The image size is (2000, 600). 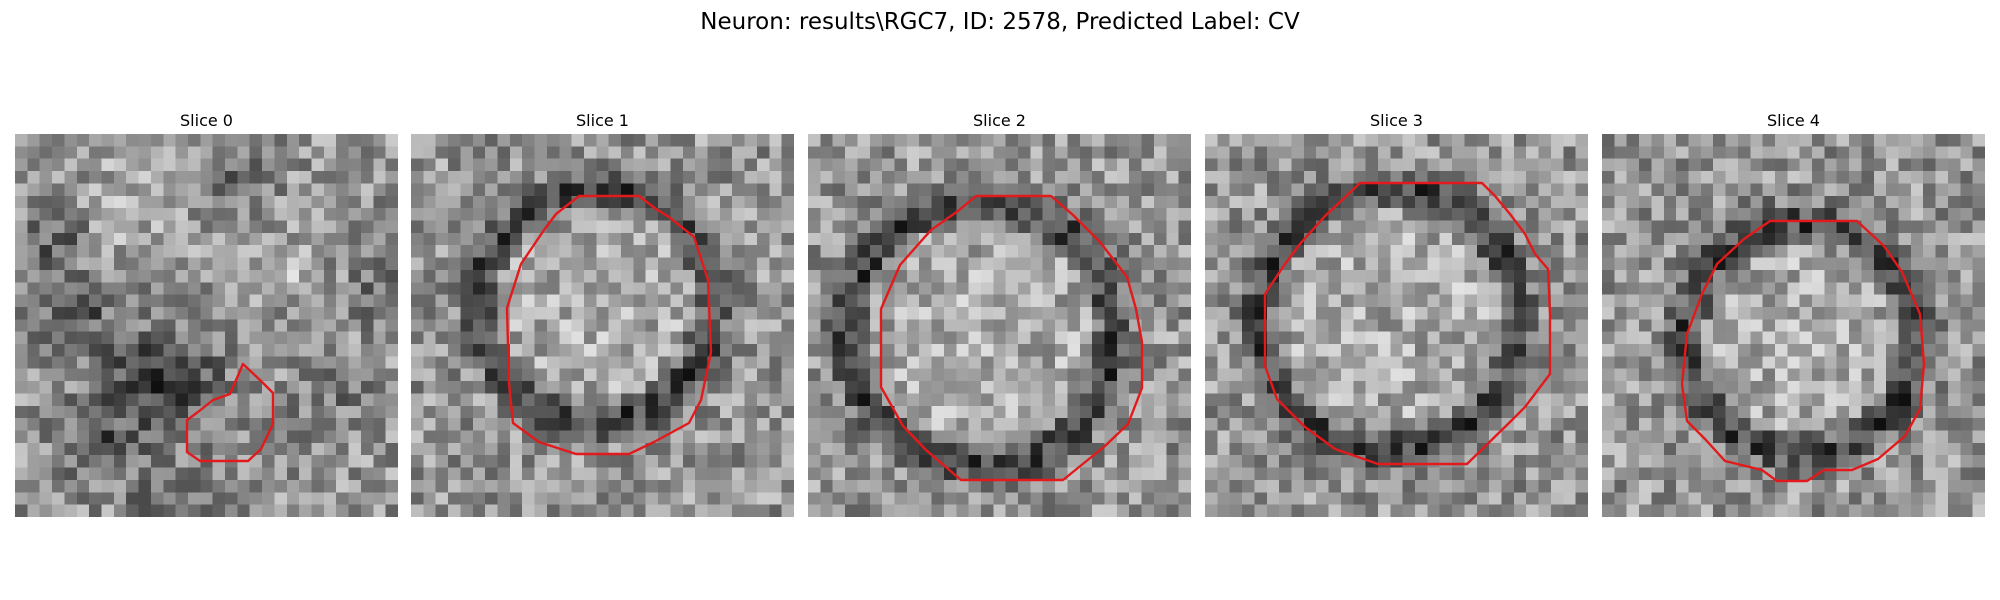 I want to click on slice-title-2: Slice 2, so click(x=999, y=120).